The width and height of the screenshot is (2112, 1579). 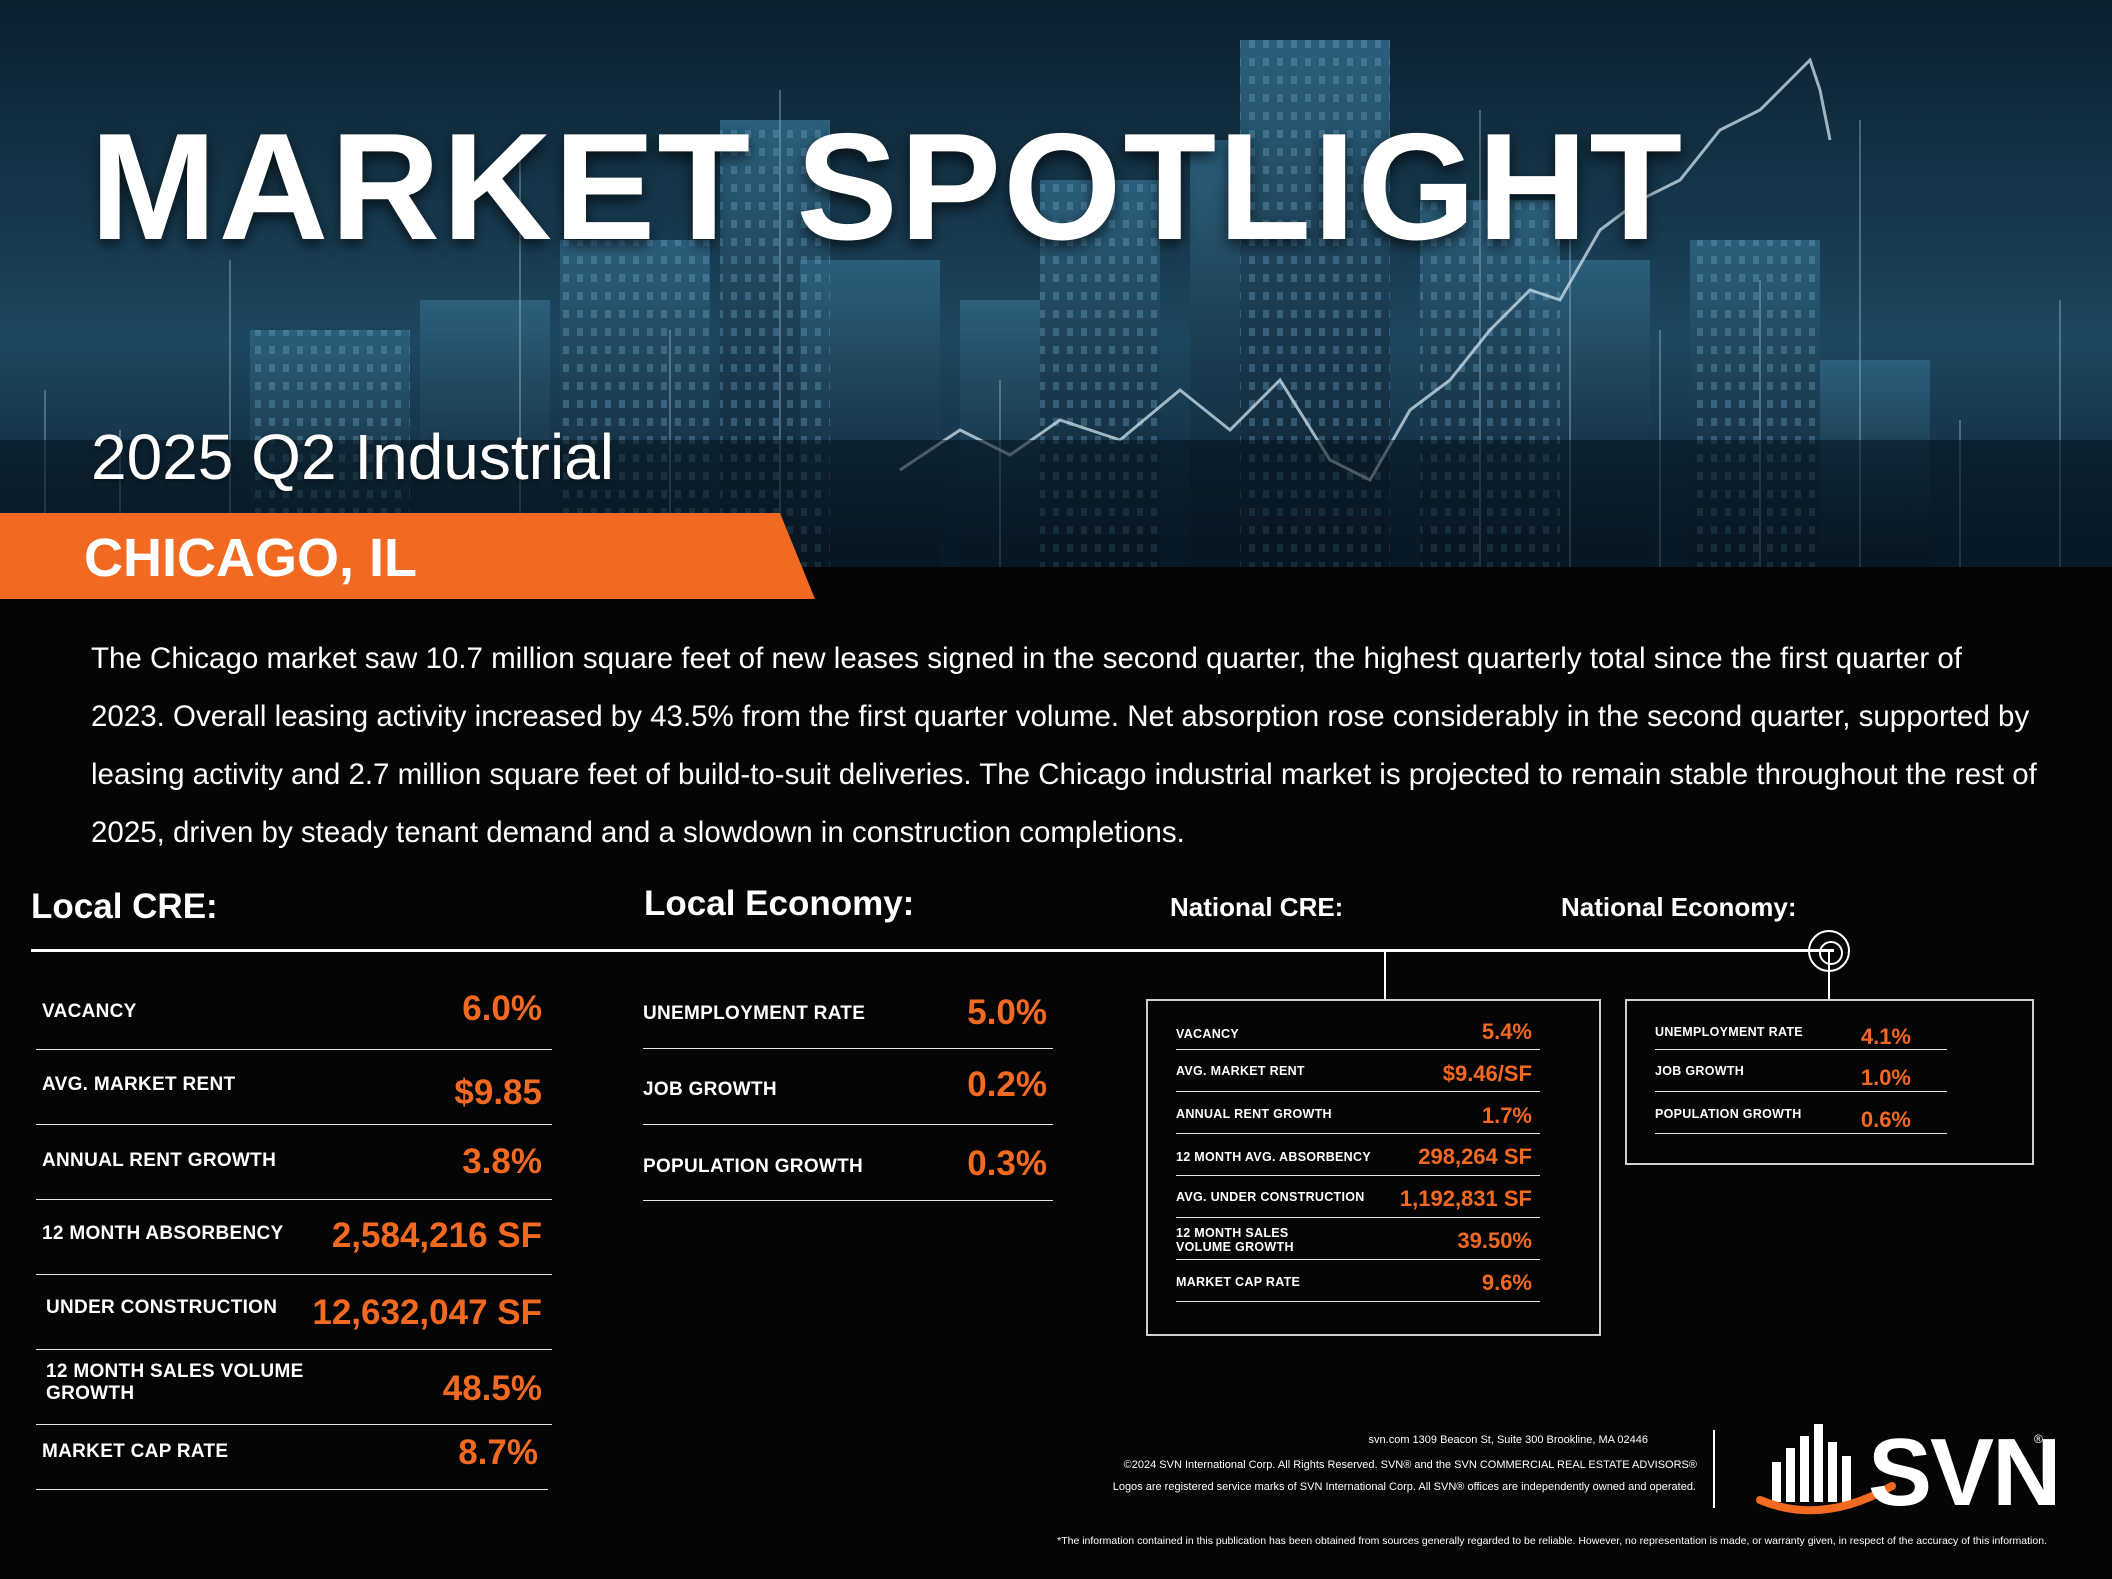 I want to click on metric-label: 12 MONTH AVG. ABSORBENCY, so click(x=1273, y=1157).